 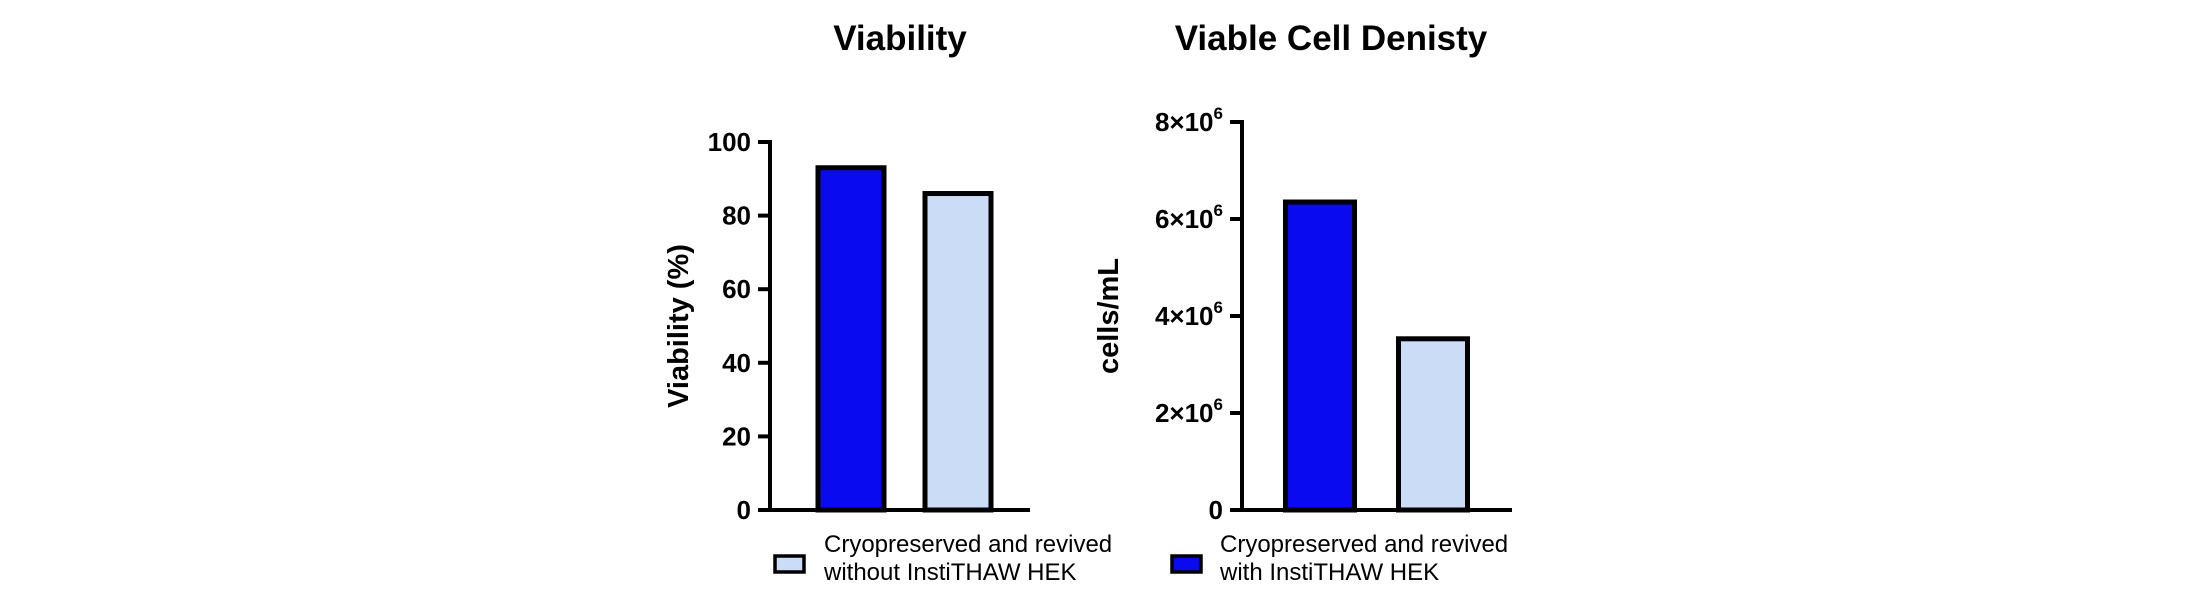 I want to click on y-axis-label: Viability (%), so click(x=679, y=326).